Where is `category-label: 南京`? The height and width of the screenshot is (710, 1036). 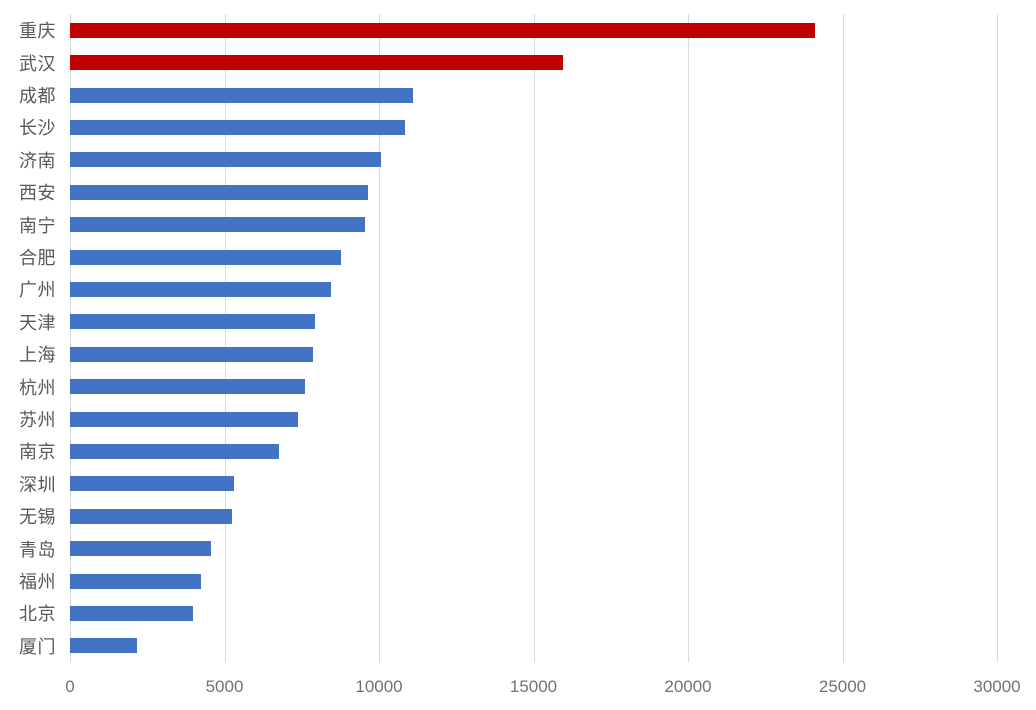
category-label: 南京 is located at coordinates (37, 452).